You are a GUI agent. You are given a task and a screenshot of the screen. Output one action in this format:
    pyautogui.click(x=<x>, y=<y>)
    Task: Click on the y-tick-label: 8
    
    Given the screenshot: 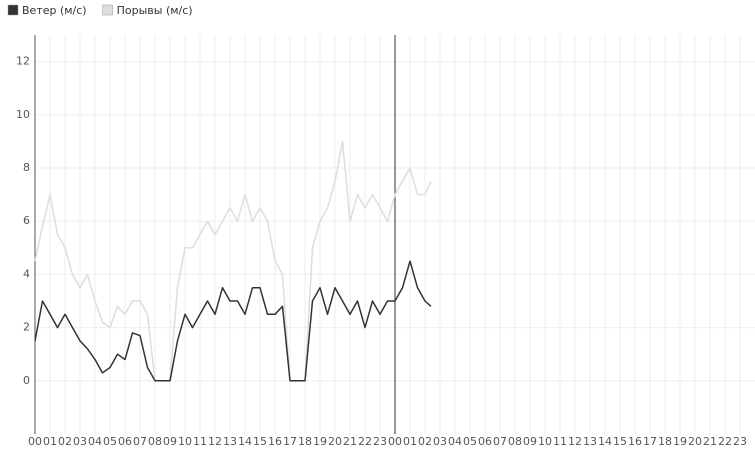 What is the action you would take?
    pyautogui.click(x=26, y=167)
    